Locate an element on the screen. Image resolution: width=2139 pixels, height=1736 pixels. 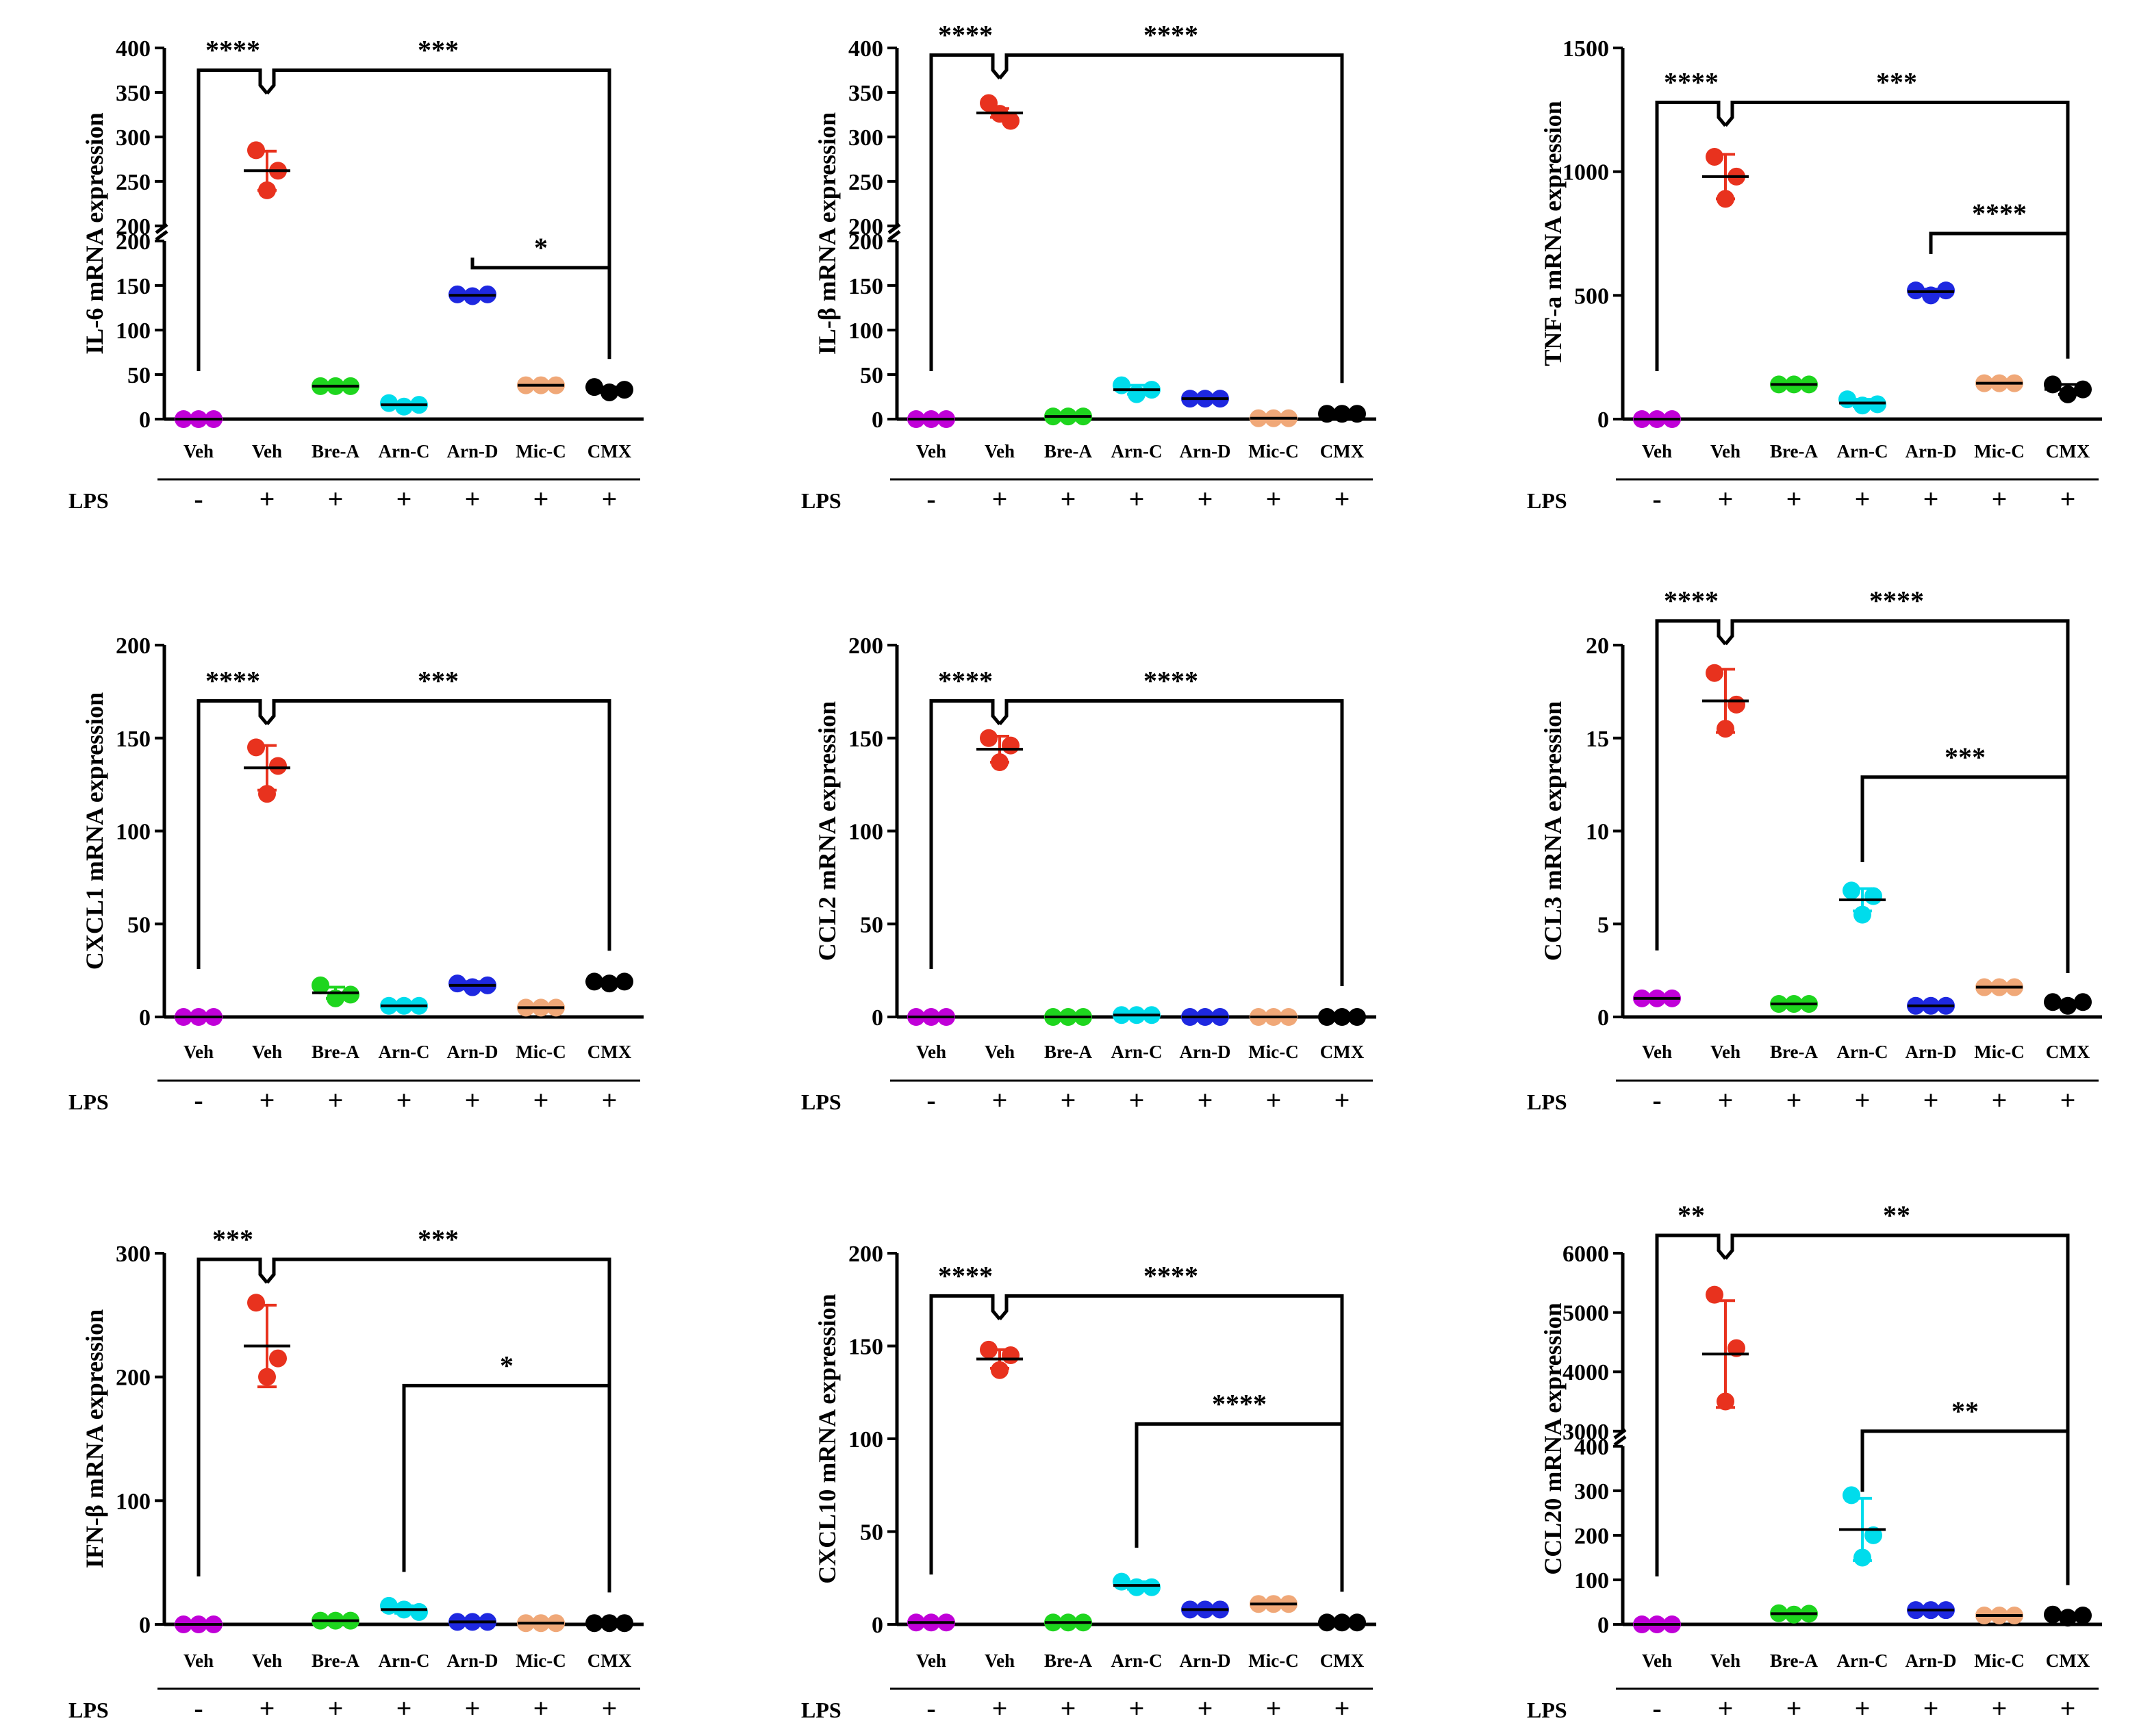
y-axis-label: IFN-β mRNA expression is located at coordinates (94, 1438).